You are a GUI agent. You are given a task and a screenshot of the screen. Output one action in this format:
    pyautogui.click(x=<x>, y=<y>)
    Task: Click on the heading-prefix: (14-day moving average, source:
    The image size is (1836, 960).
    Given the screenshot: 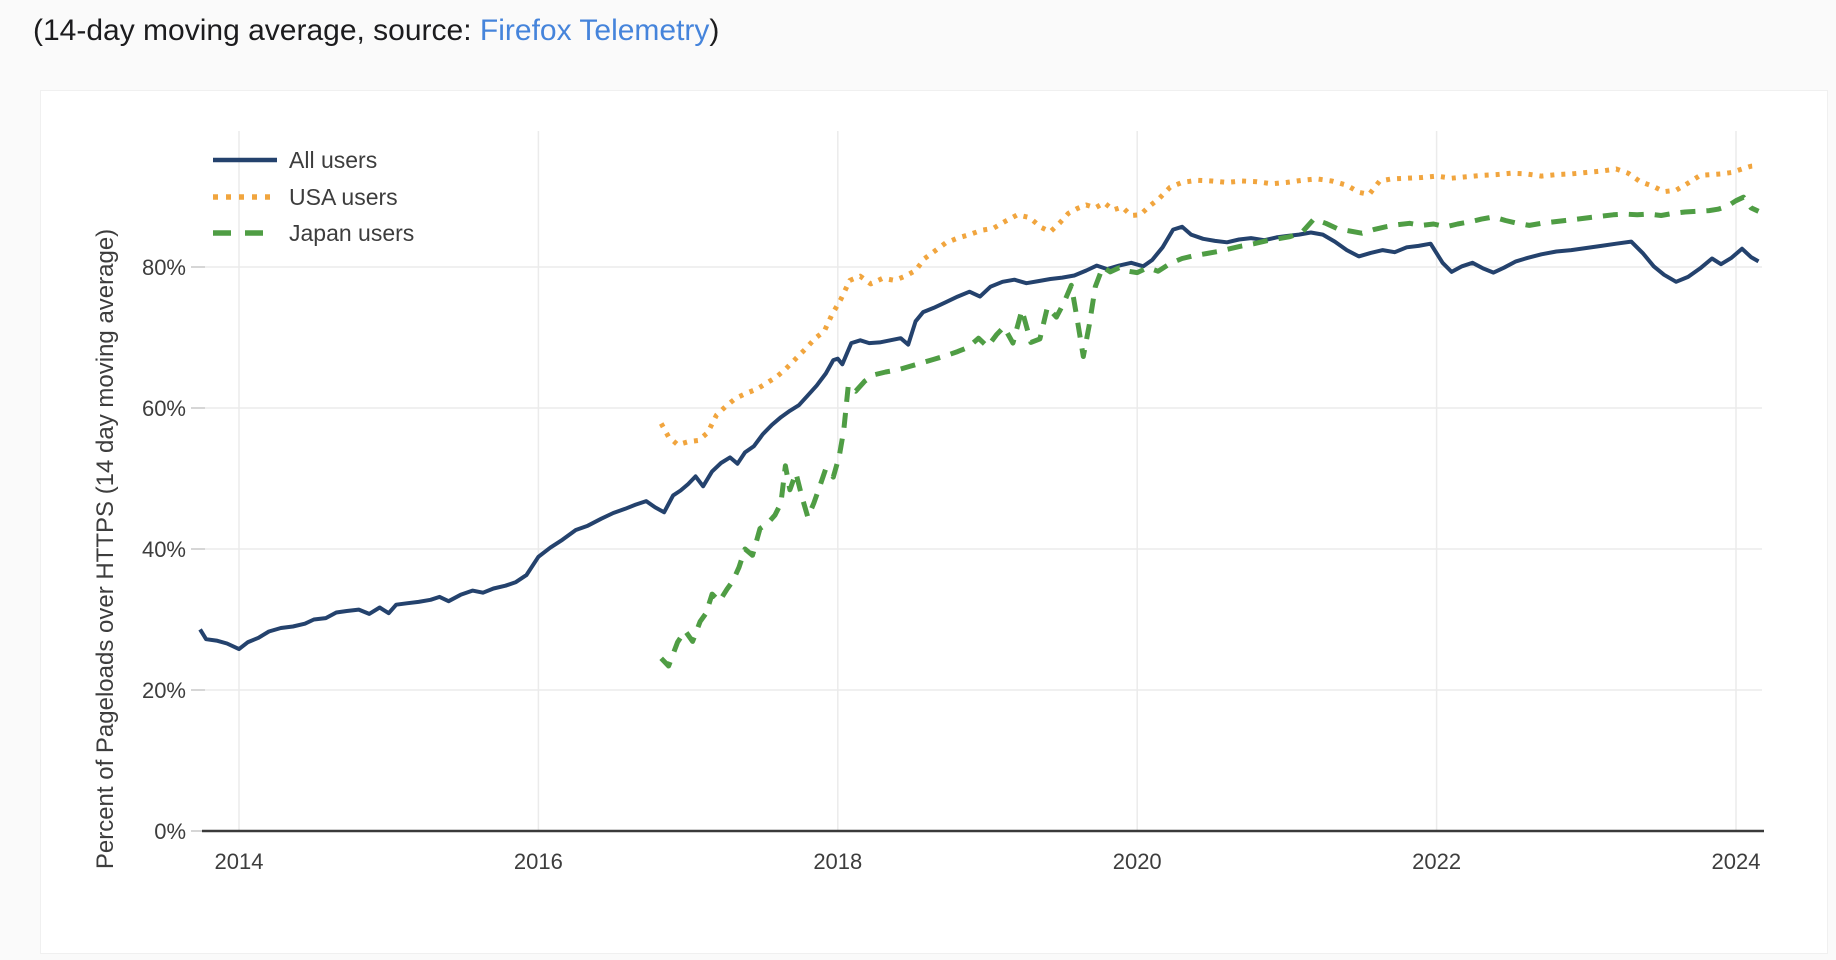 What is the action you would take?
    pyautogui.click(x=256, y=30)
    